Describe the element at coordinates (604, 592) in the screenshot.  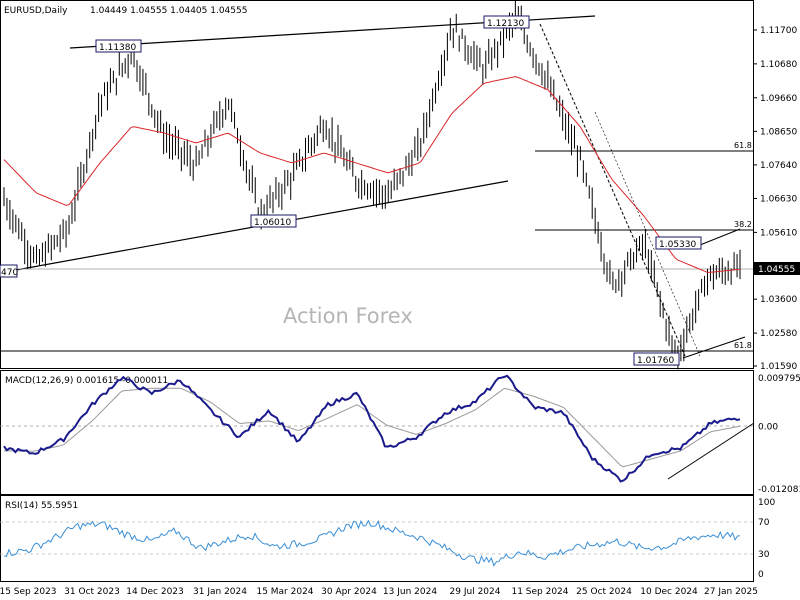
I see `x-tick-label: 25 Oct 2024` at that location.